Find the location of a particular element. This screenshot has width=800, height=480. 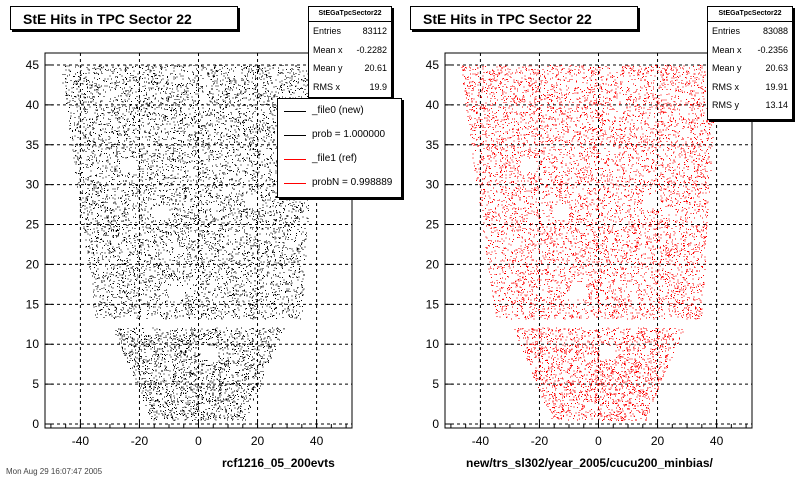

legend-entry: _file1 (ref) is located at coordinates (339, 159).